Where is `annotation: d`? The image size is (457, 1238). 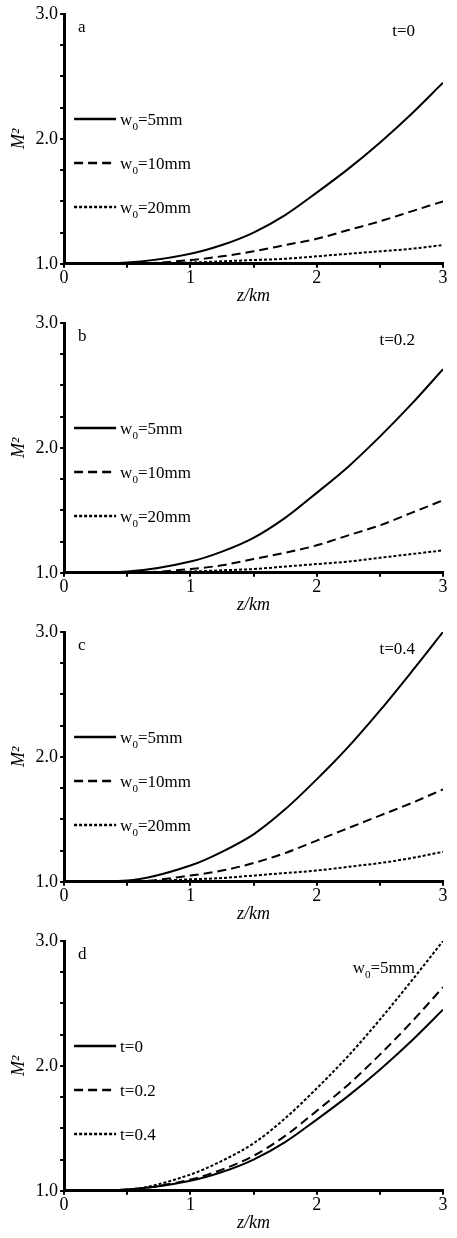
annotation: d is located at coordinates (83, 953).